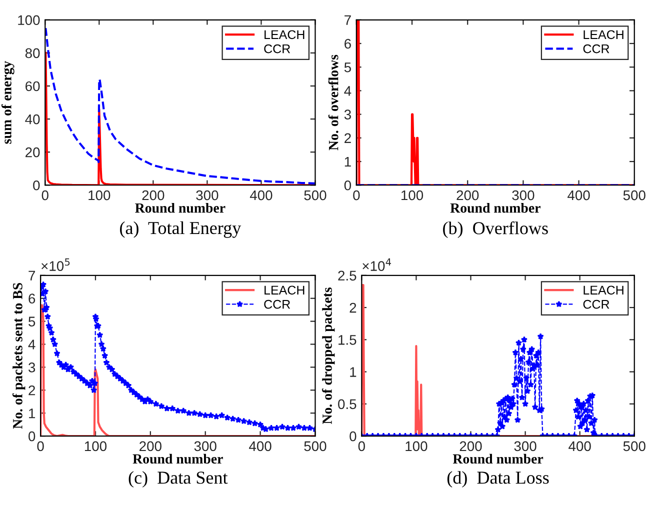 The height and width of the screenshot is (510, 654). Describe the element at coordinates (376, 264) in the screenshot. I see `text: ×10$^{4}$` at that location.